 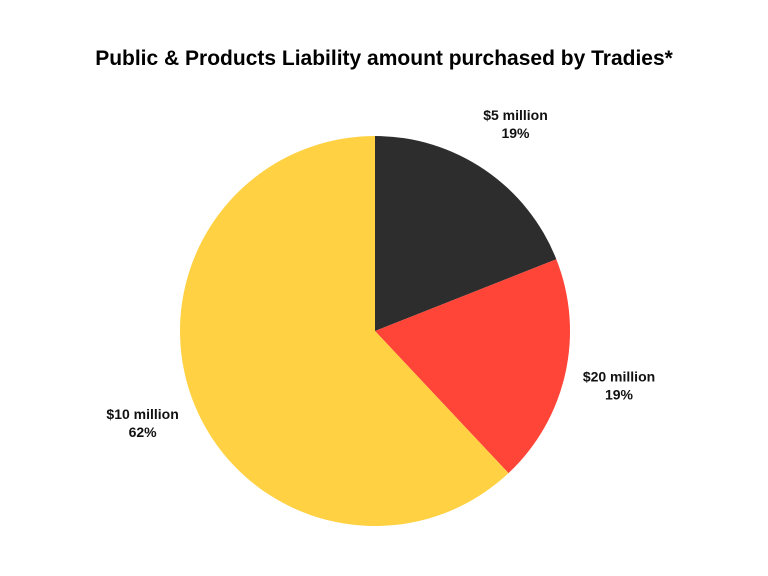 I want to click on slice-label-name: $5 million, so click(x=515, y=115).